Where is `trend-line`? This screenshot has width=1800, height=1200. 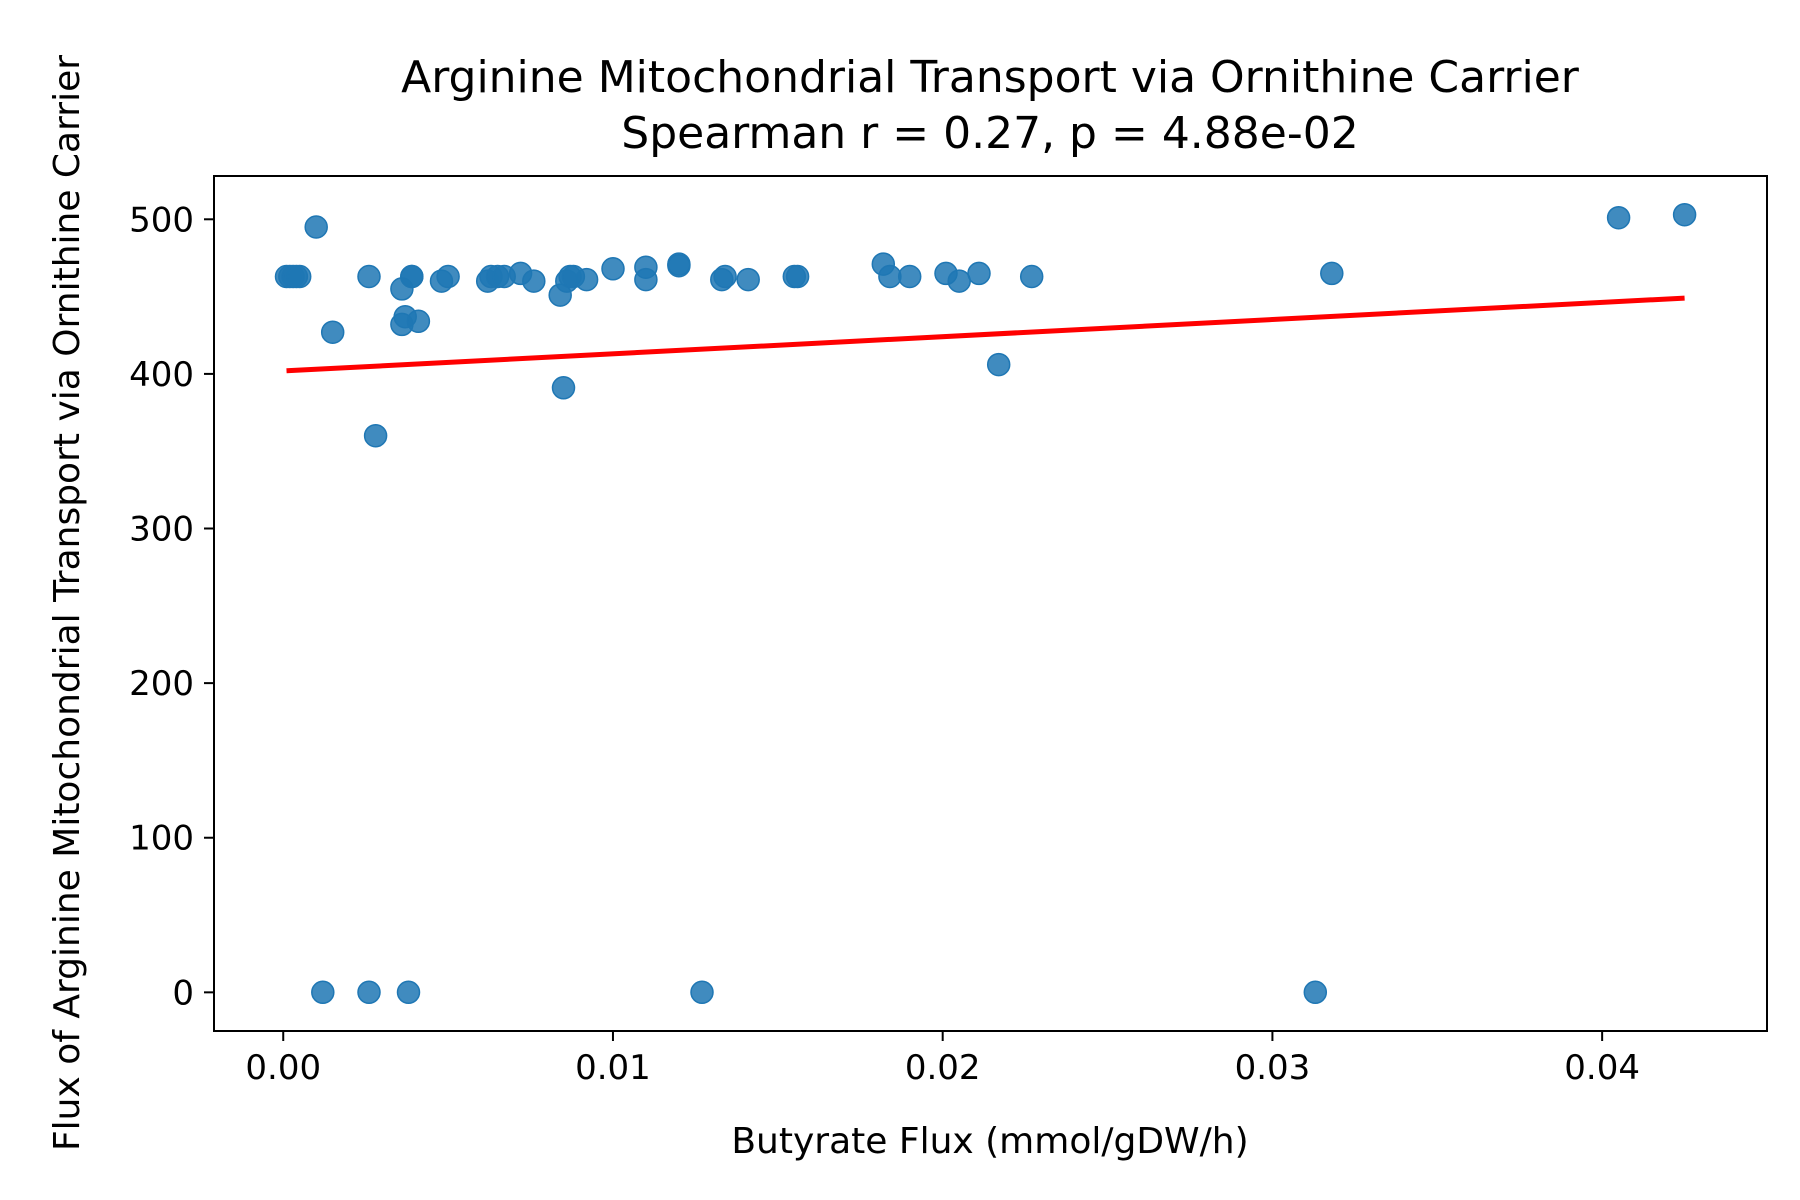 trend-line is located at coordinates (985, 334).